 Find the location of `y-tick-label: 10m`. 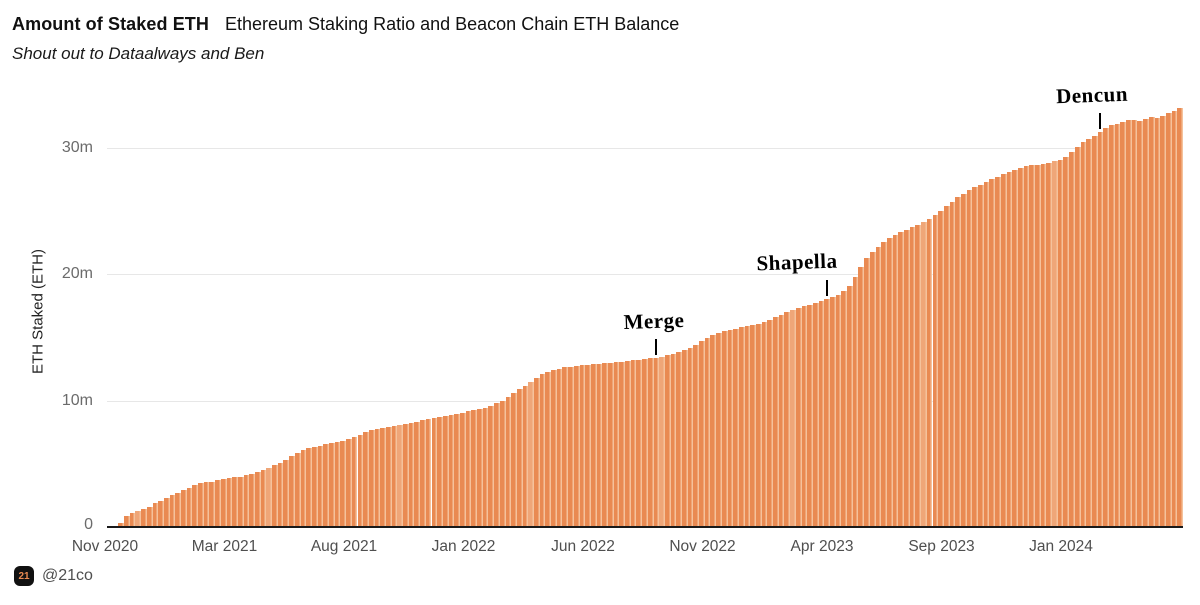

y-tick-label: 10m is located at coordinates (77, 400).